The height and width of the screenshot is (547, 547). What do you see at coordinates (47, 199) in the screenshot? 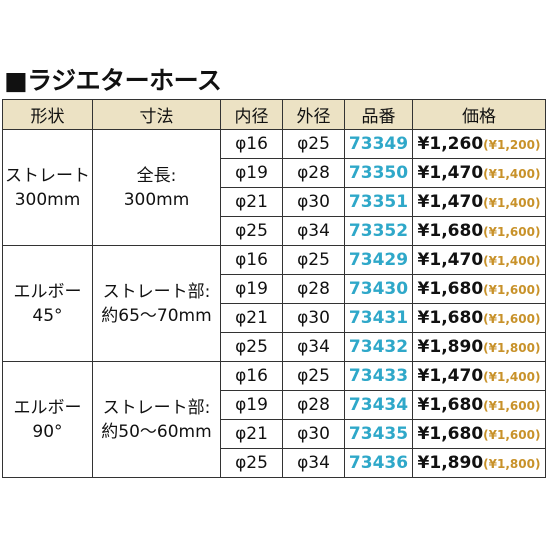
I see `shape-line: 300mm` at bounding box center [47, 199].